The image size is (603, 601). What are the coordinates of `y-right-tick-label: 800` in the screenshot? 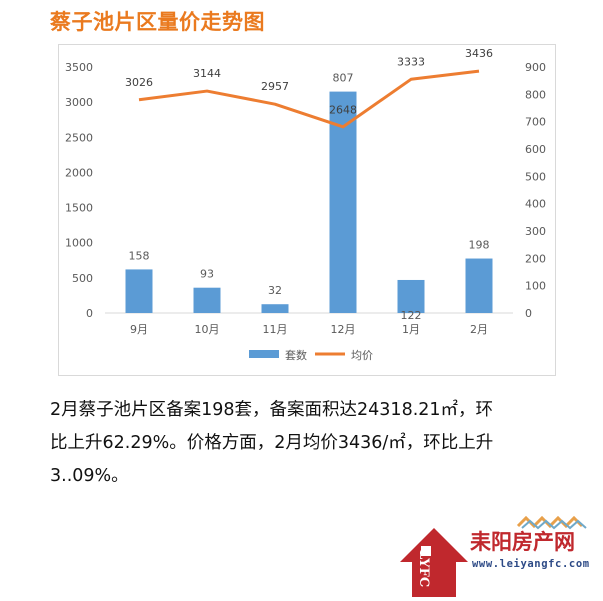 It's located at (535, 94).